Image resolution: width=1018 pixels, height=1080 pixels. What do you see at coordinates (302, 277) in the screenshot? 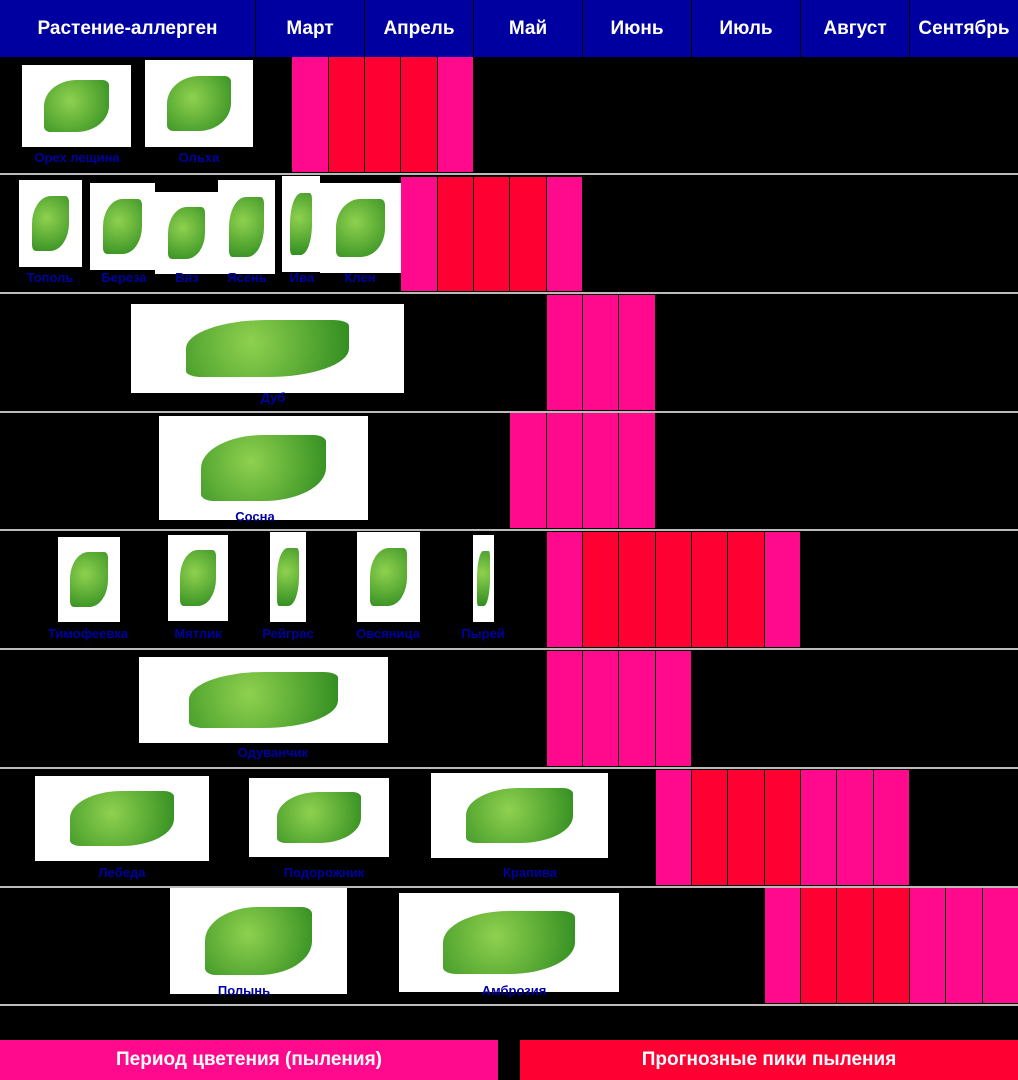
I see `plant-label: Ива` at bounding box center [302, 277].